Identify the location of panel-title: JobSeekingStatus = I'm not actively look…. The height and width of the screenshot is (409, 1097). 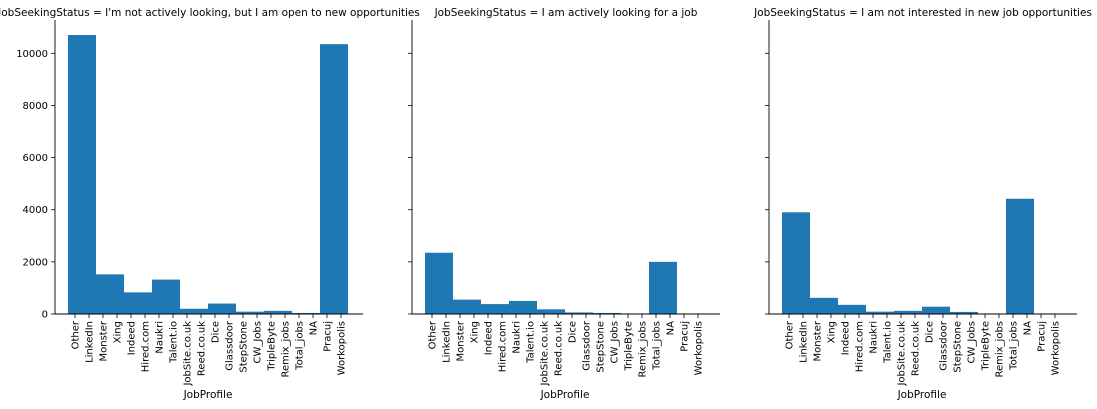
(210, 13).